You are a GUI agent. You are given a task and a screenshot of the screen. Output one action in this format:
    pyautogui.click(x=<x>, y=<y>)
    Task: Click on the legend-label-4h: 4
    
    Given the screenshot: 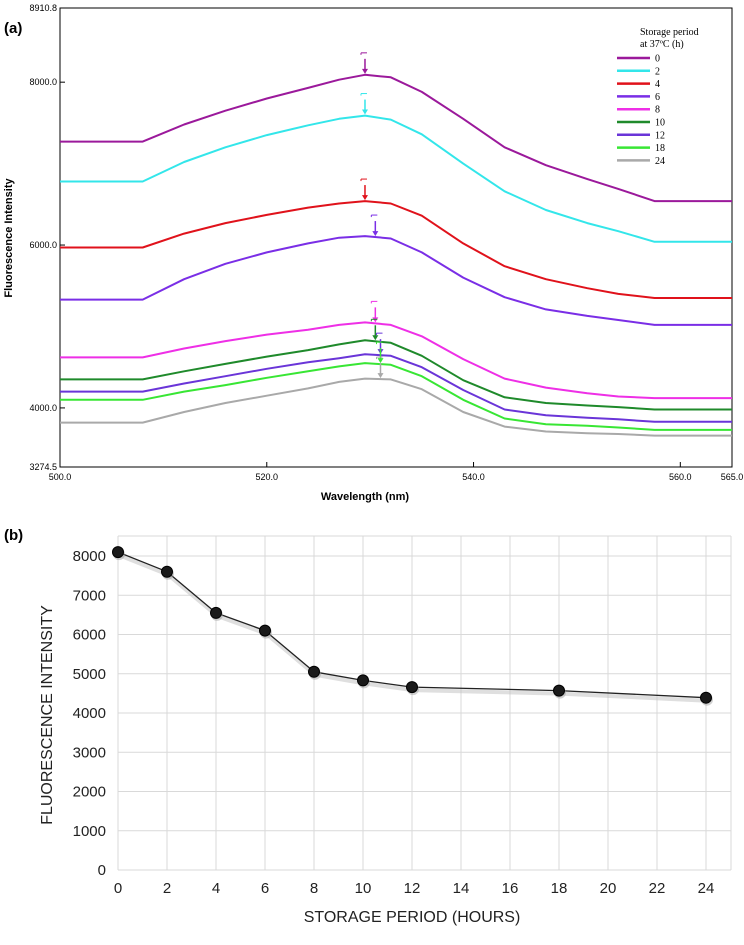 What is the action you would take?
    pyautogui.click(x=657, y=84)
    